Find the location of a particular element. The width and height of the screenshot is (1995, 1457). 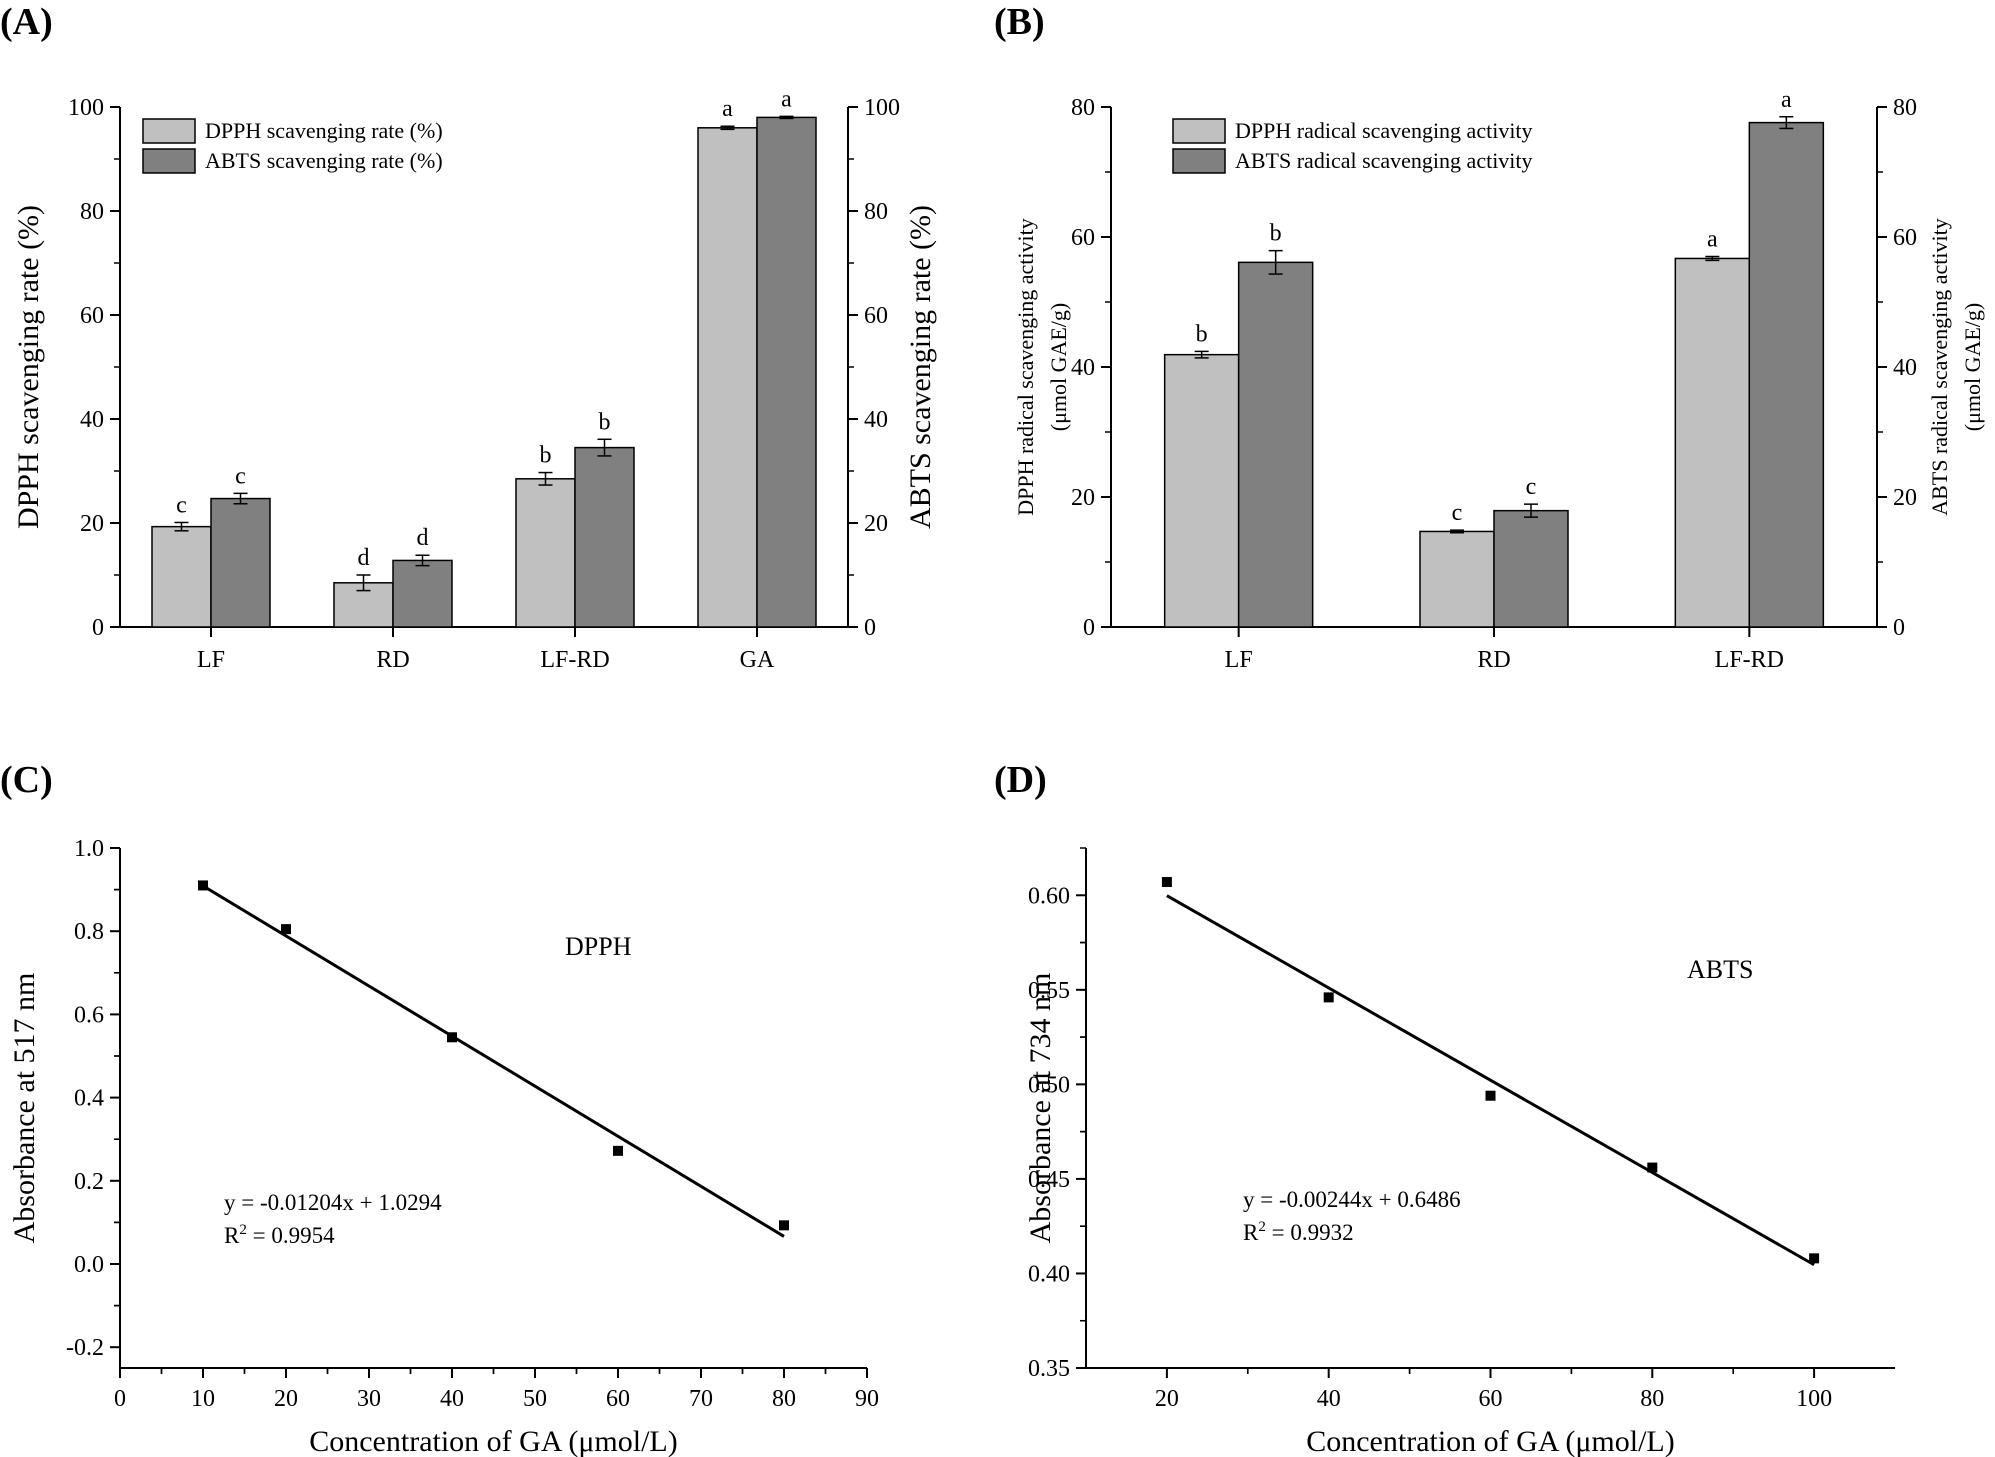

y-axis-title-left-B: (μmol GAE/g) is located at coordinates (1058, 367).